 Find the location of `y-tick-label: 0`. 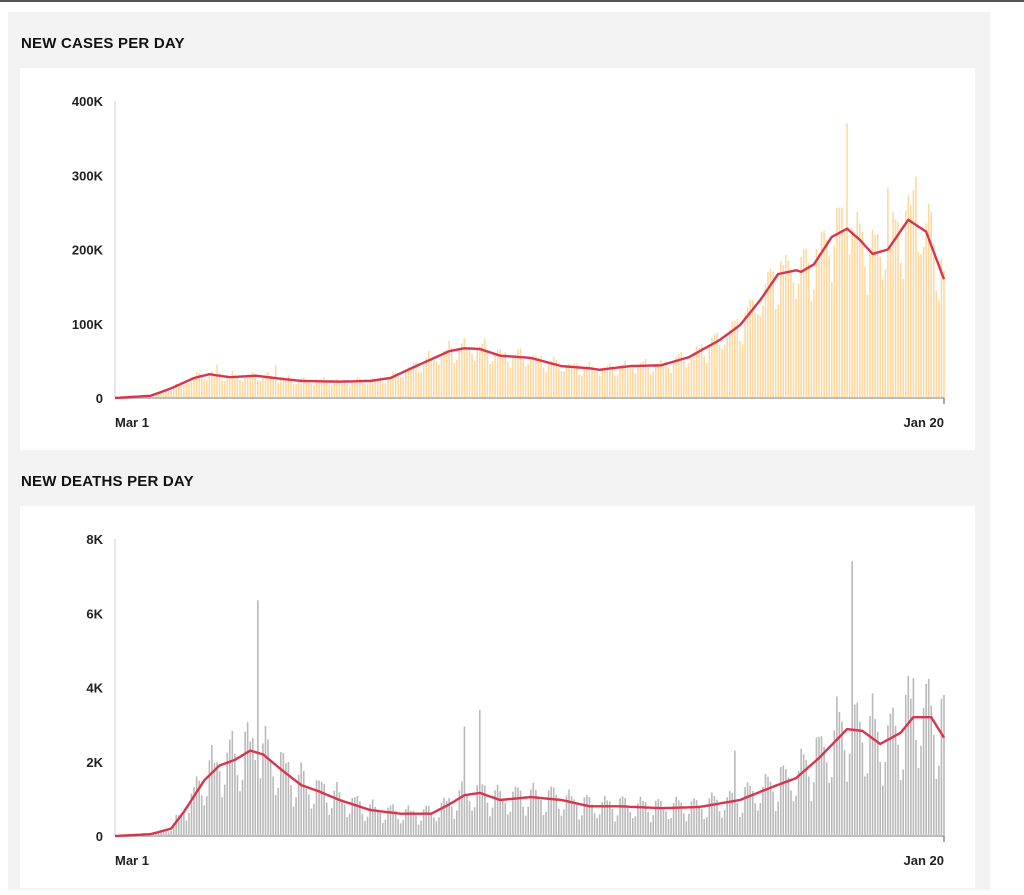

y-tick-label: 0 is located at coordinates (99, 836).